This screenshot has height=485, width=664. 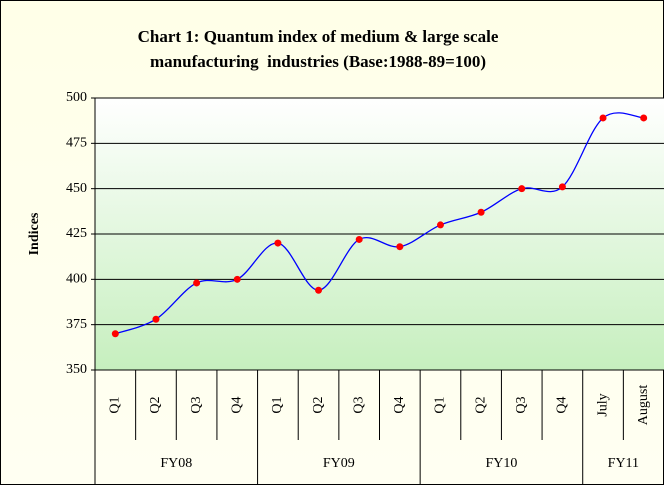 I want to click on x-tick-label: August, so click(x=643, y=405).